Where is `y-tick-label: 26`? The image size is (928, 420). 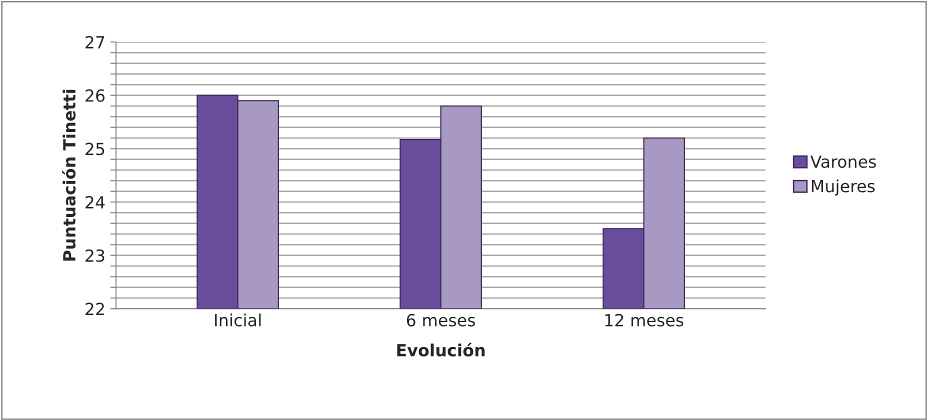
y-tick-label: 26 is located at coordinates (95, 95).